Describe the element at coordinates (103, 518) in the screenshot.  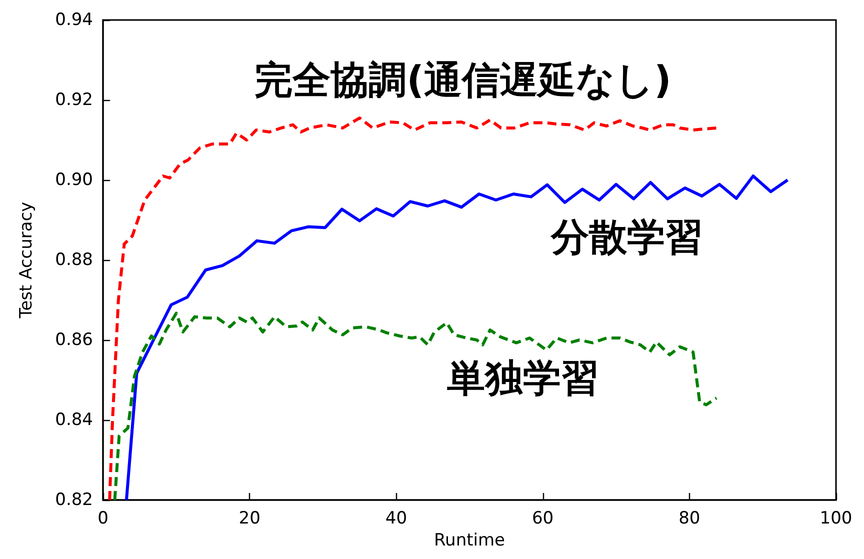
I see `x-tick-label: 0` at that location.